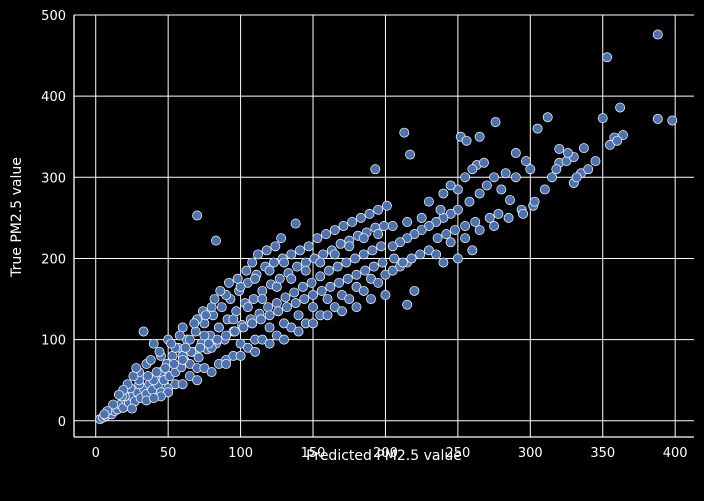 The height and width of the screenshot is (501, 704). Describe the element at coordinates (53, 341) in the screenshot. I see `y-tick-label: 100` at that location.